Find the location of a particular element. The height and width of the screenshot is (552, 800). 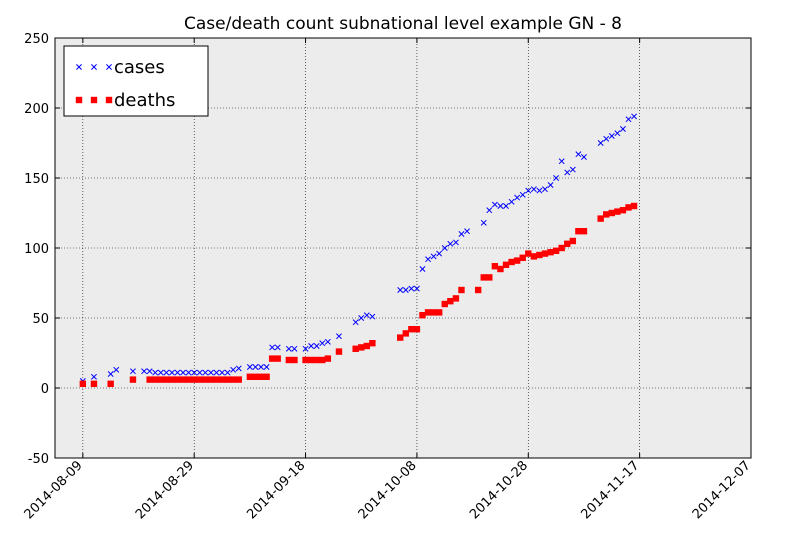

y-tick-label: -50 is located at coordinates (38, 459).